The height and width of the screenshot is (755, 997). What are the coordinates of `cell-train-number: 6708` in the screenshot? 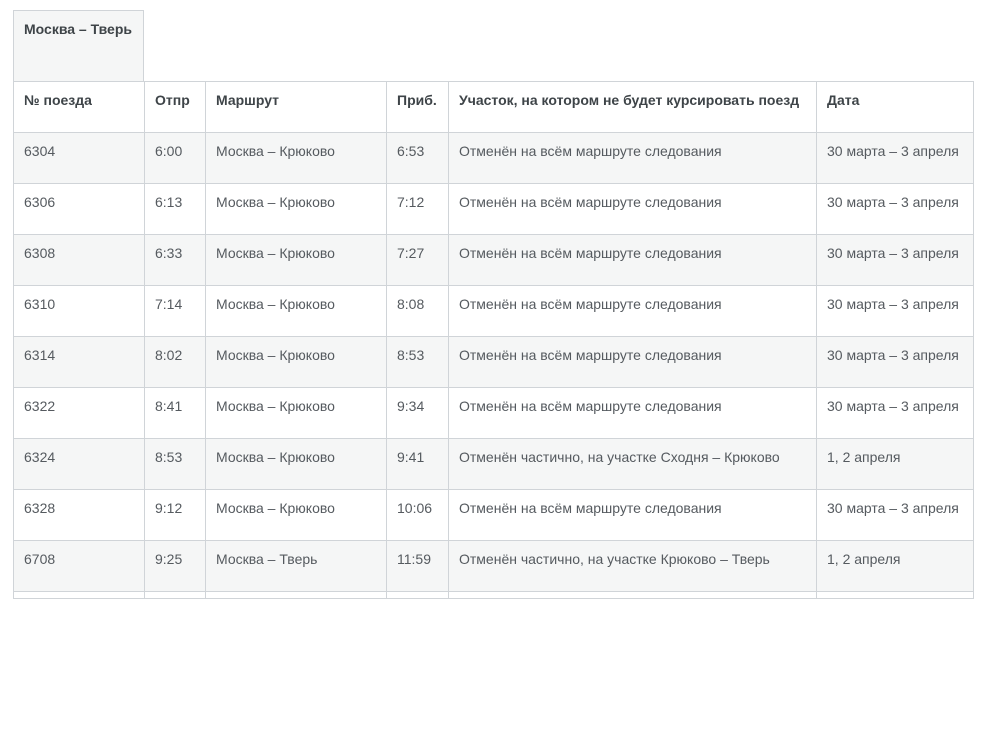 It's located at (79, 566).